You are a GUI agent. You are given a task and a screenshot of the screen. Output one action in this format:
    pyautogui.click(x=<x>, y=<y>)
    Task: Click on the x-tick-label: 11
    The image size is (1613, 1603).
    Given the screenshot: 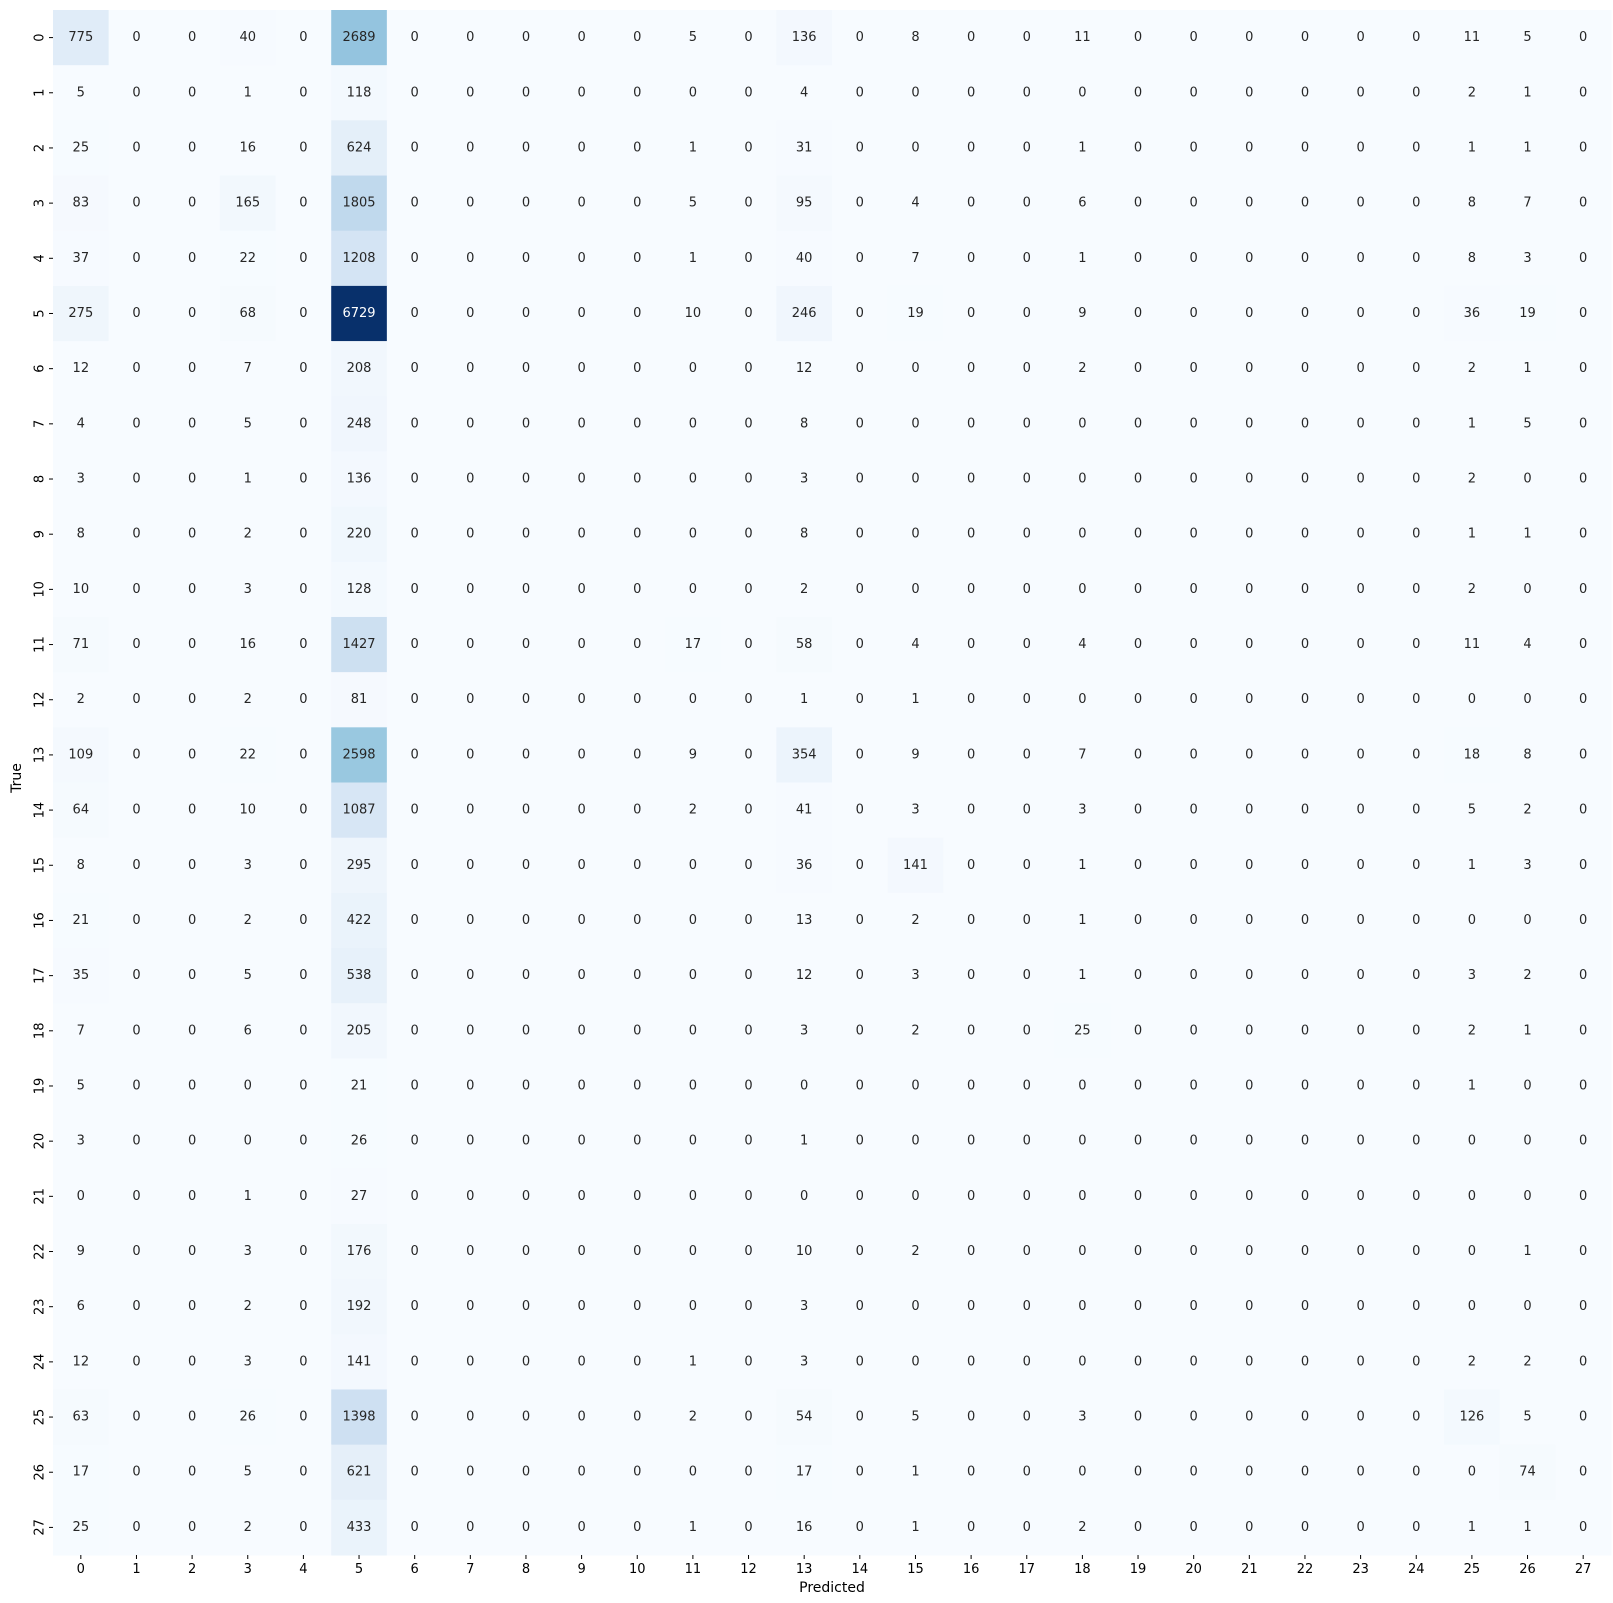 What is the action you would take?
    pyautogui.click(x=693, y=1569)
    